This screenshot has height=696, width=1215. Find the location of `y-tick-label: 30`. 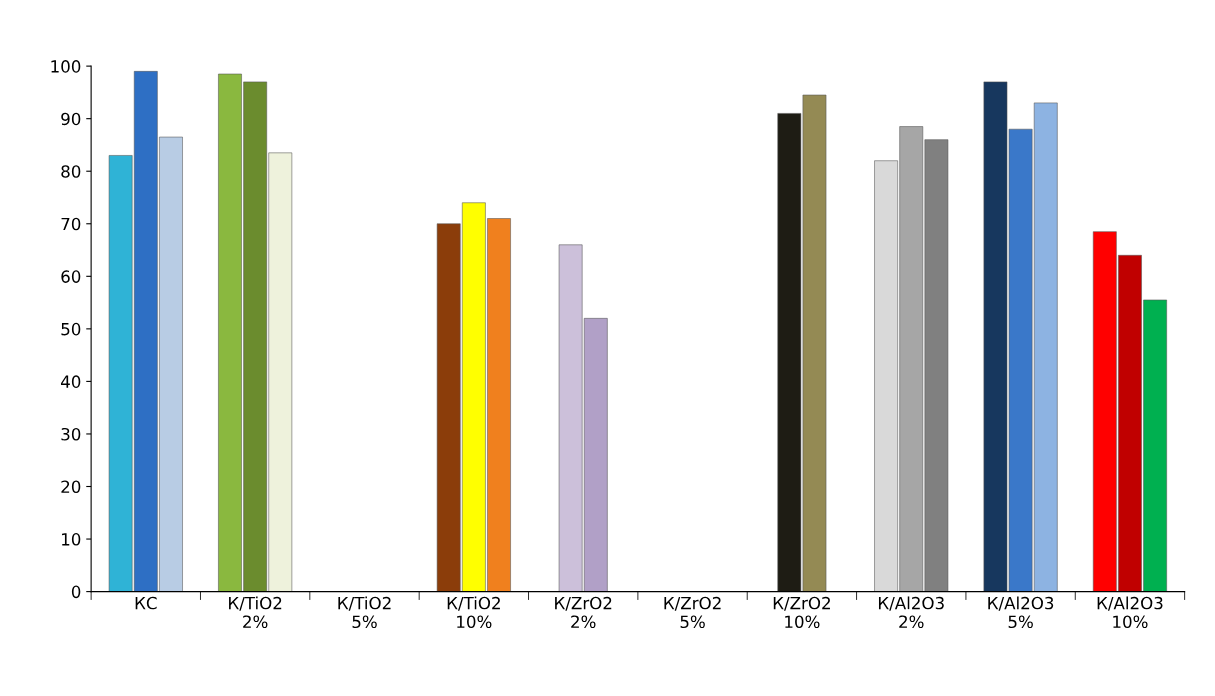

y-tick-label: 30 is located at coordinates (71, 434).